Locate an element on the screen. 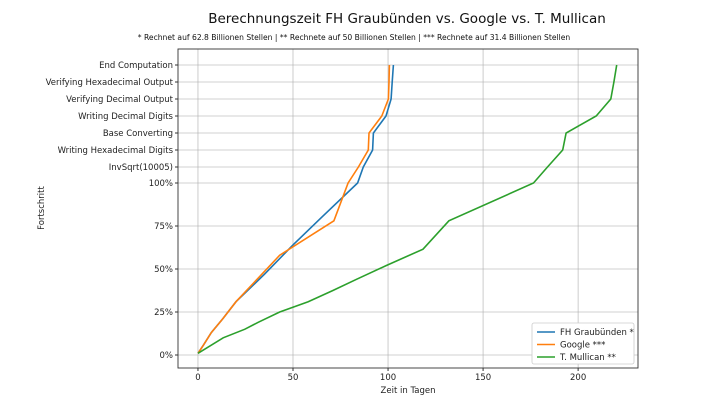 This screenshot has height=414, width=709. x-tick-label: 0 is located at coordinates (197, 378).